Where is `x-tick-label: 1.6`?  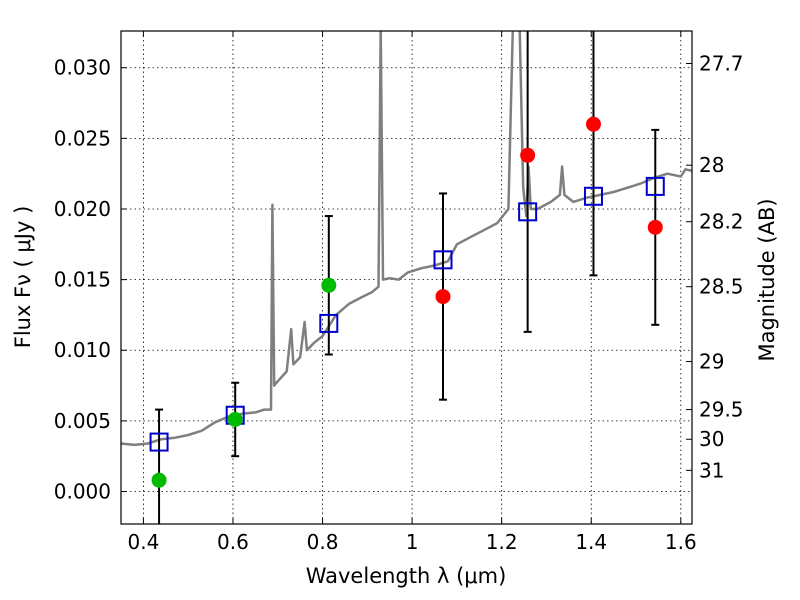
x-tick-label: 1.6 is located at coordinates (681, 542).